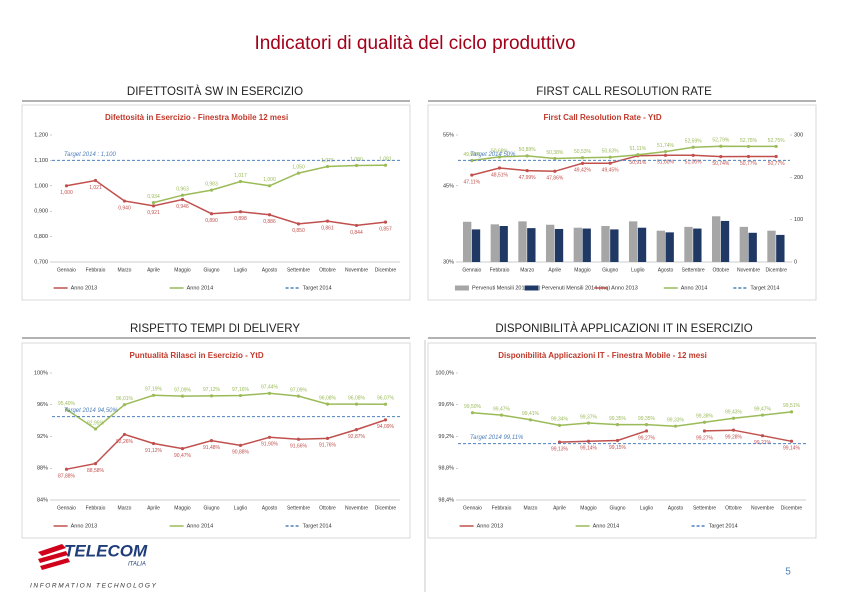 Image resolution: width=842 pixels, height=595 pixels. I want to click on data-label: 49,45%, so click(611, 171).